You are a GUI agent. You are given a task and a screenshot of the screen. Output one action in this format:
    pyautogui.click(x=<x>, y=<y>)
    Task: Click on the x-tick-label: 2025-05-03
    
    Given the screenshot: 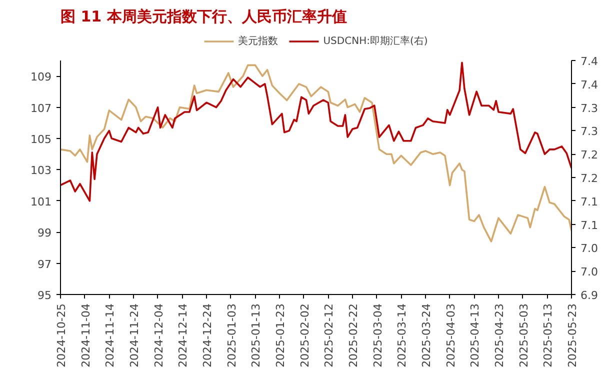 What is the action you would take?
    pyautogui.click(x=523, y=335)
    